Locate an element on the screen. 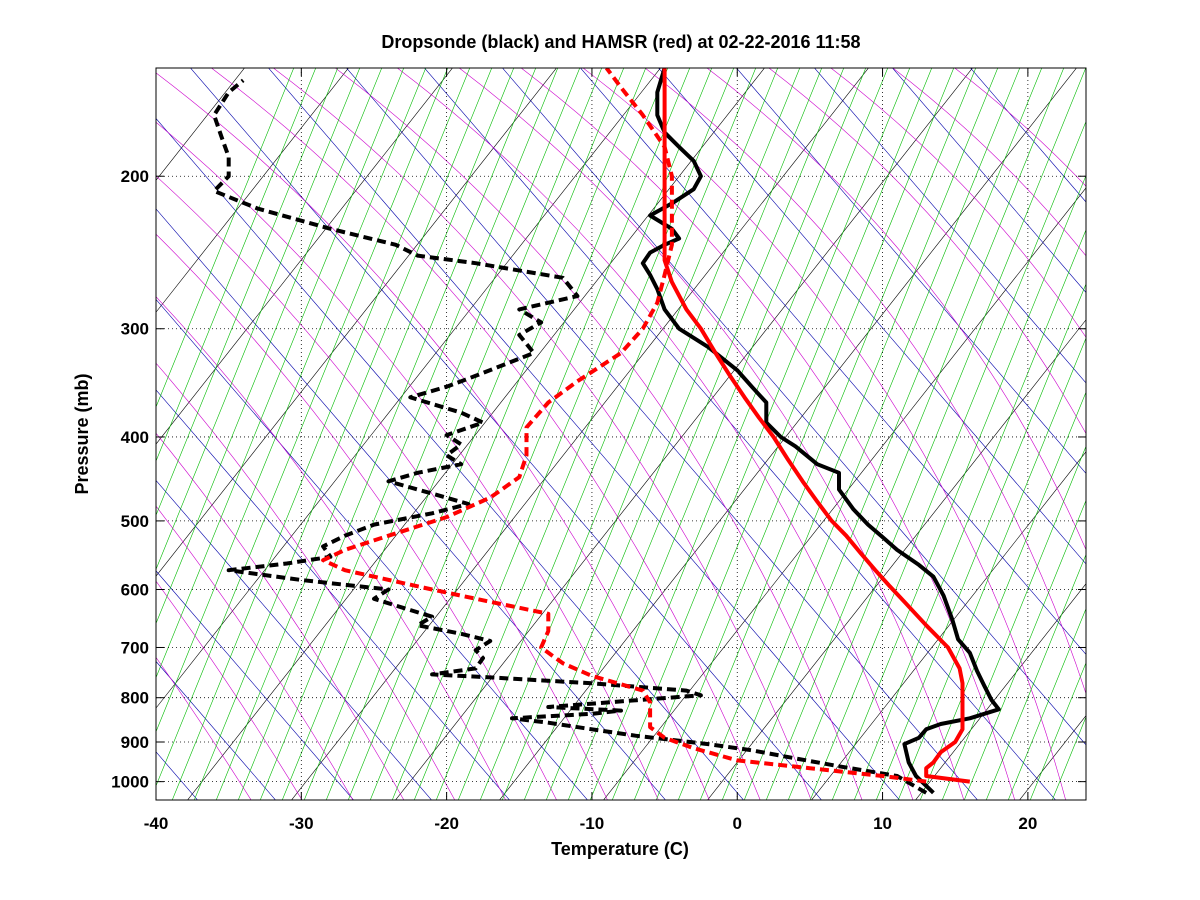  y-axis-label: Pressure (mb) is located at coordinates (82, 433).